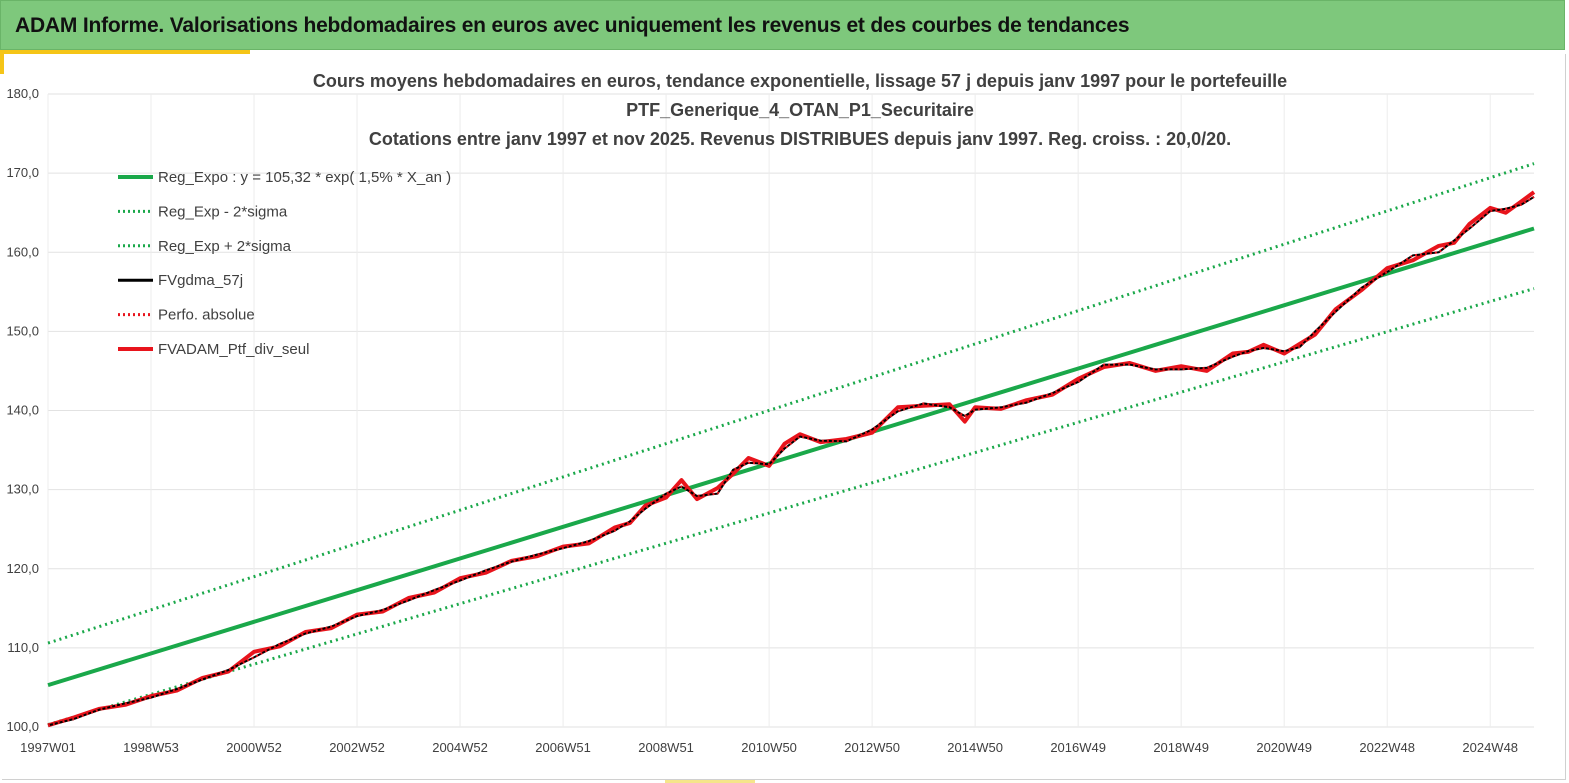 This screenshot has width=1569, height=783. I want to click on legend-label: Perfo. absolue, so click(206, 315).